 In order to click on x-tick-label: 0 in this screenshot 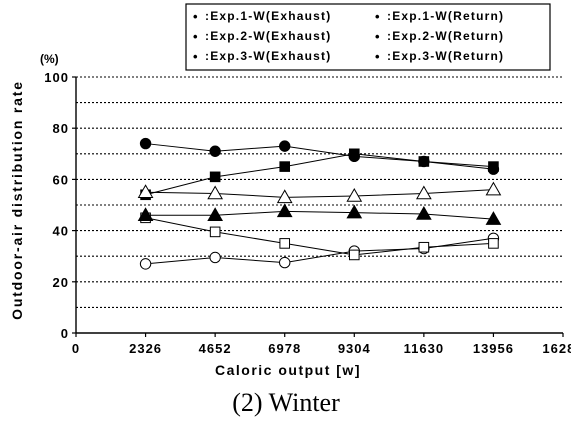, I will do `click(76, 348)`.